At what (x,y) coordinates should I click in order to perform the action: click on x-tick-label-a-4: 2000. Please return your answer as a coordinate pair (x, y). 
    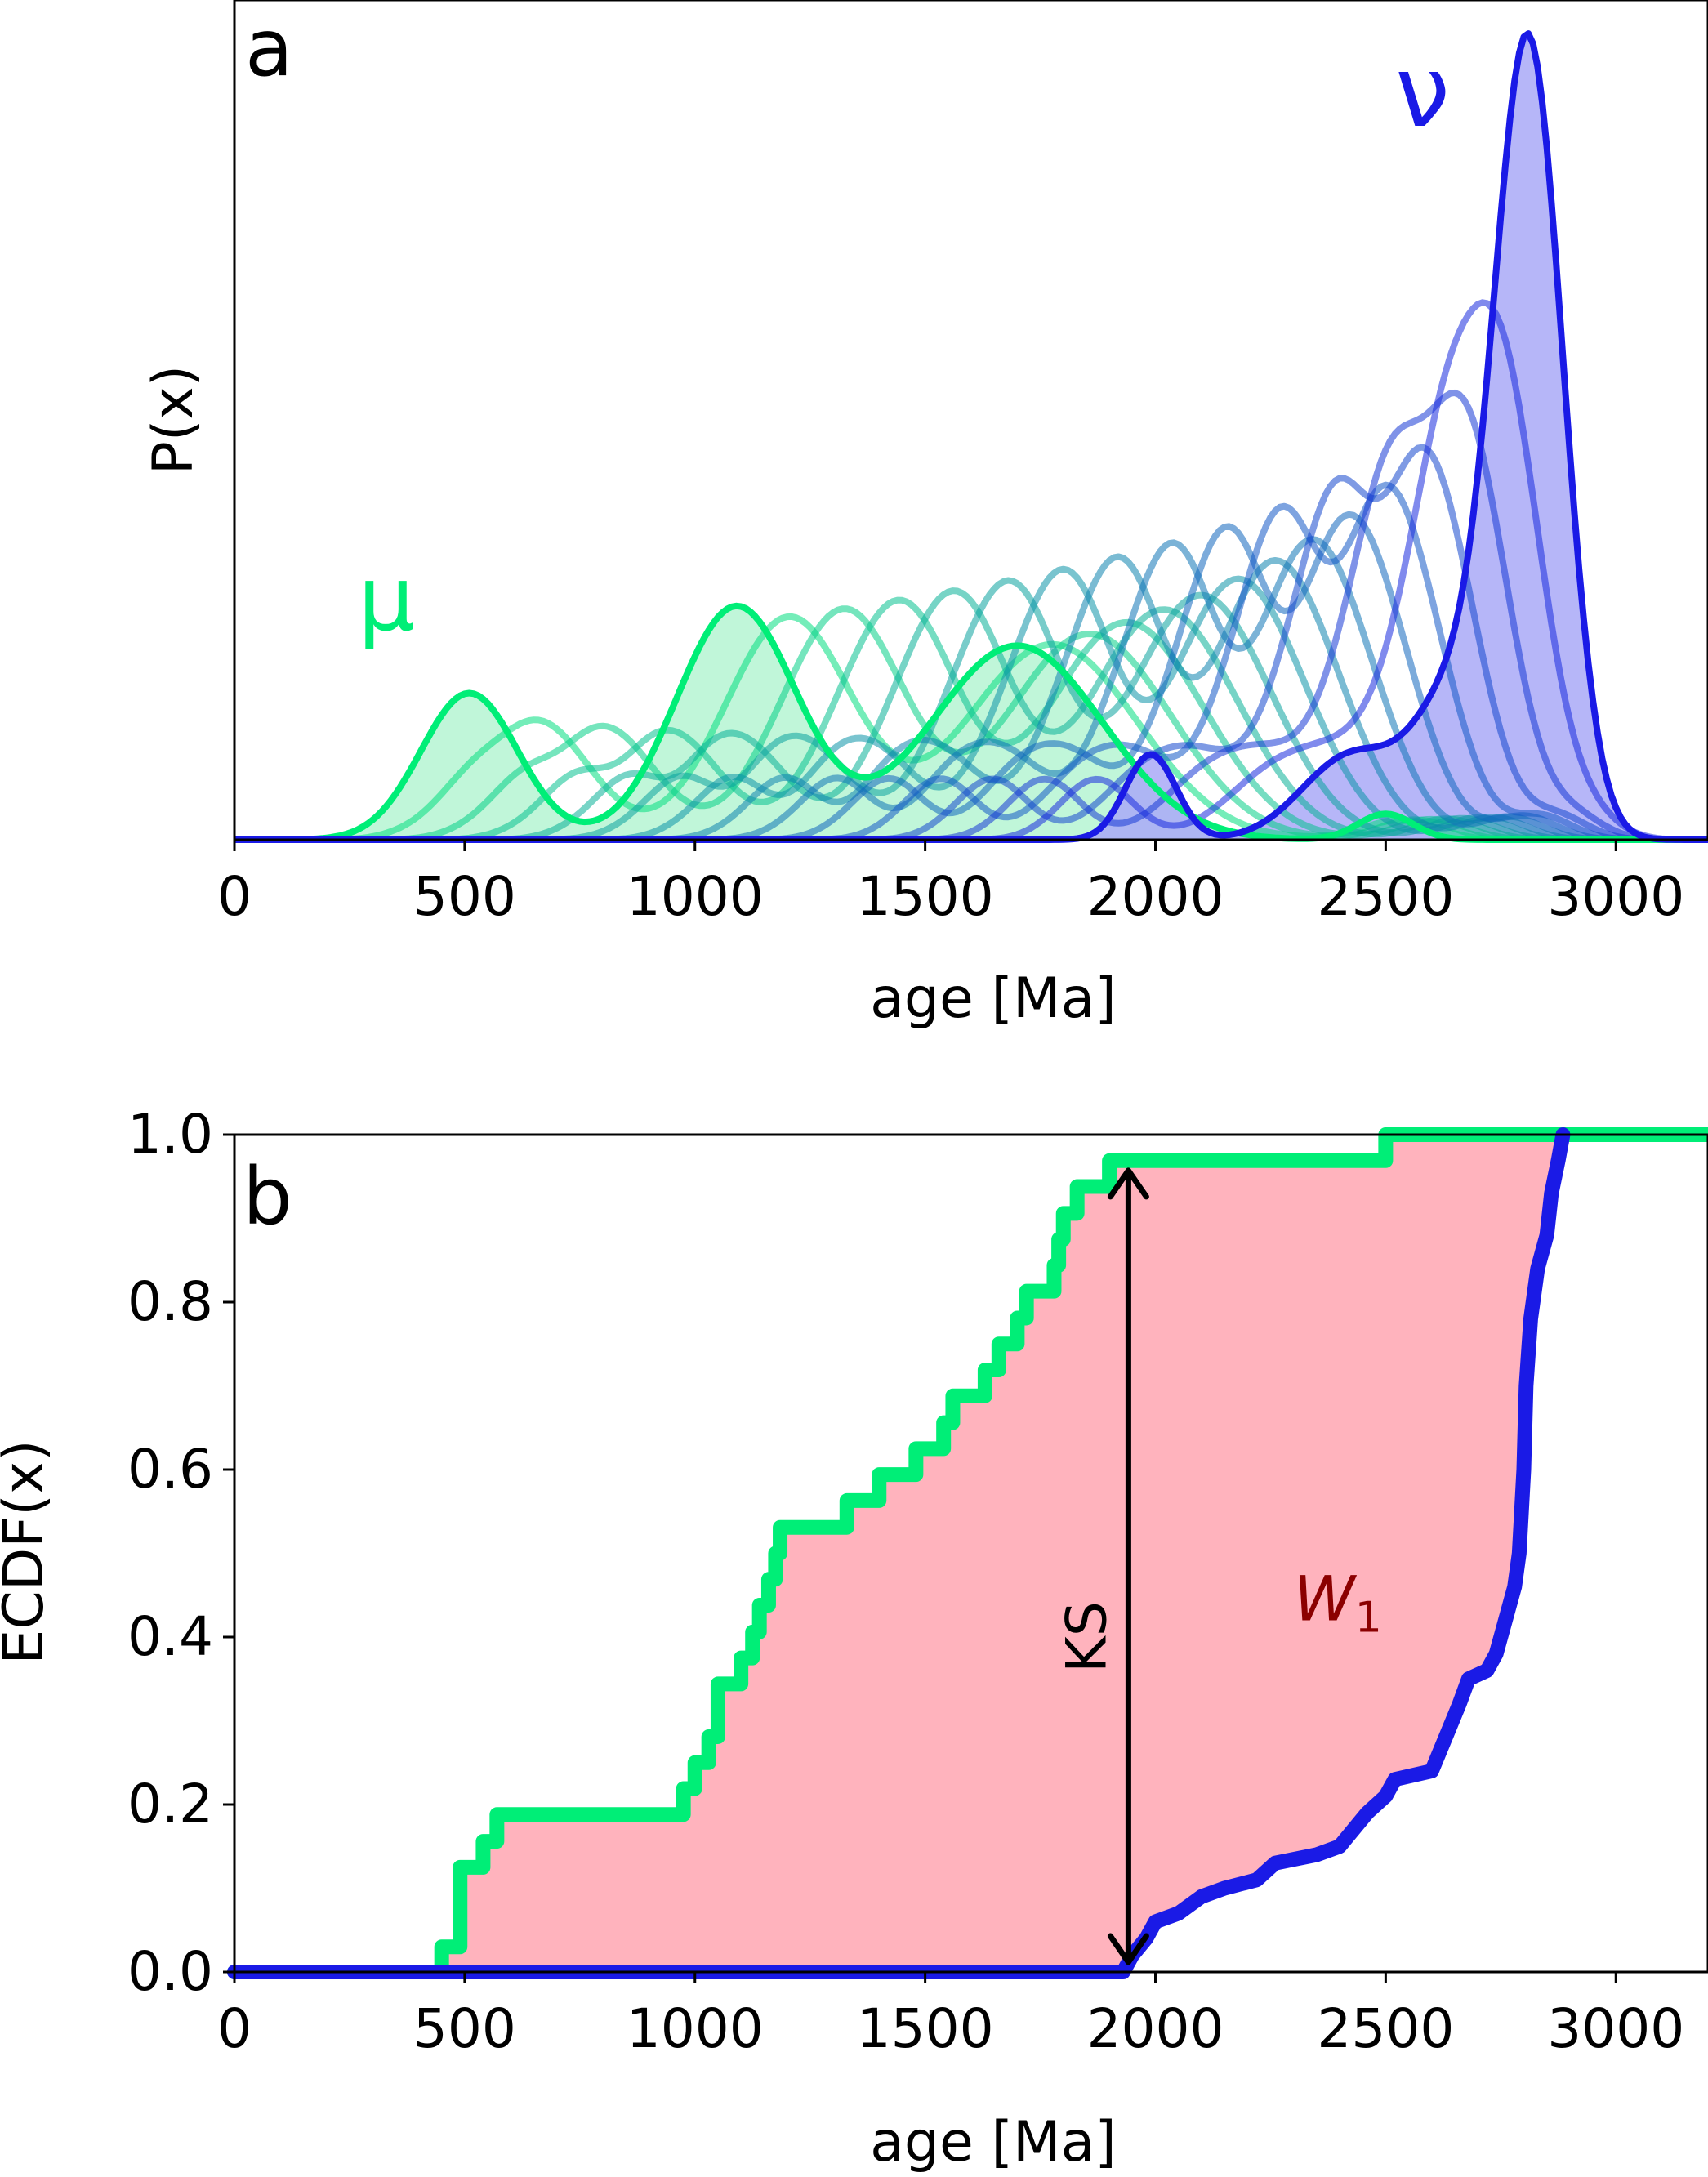
    Looking at the image, I should click on (1155, 897).